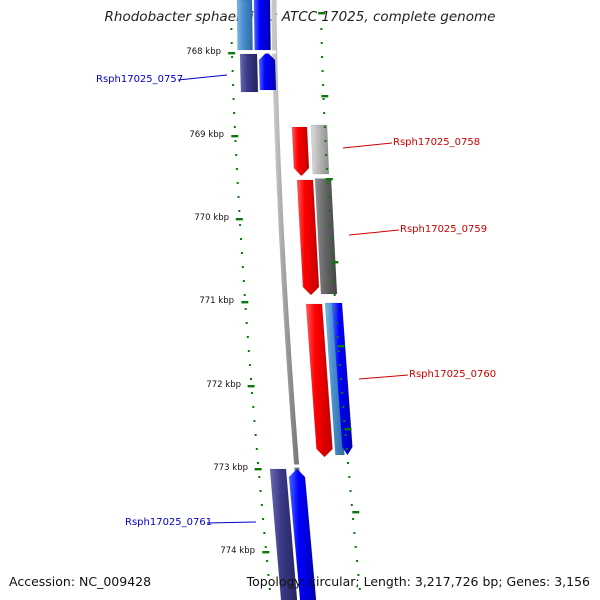 The width and height of the screenshot is (600, 600). What do you see at coordinates (206, 135) in the screenshot?
I see `kbp-tick-label: 769 kbp` at bounding box center [206, 135].